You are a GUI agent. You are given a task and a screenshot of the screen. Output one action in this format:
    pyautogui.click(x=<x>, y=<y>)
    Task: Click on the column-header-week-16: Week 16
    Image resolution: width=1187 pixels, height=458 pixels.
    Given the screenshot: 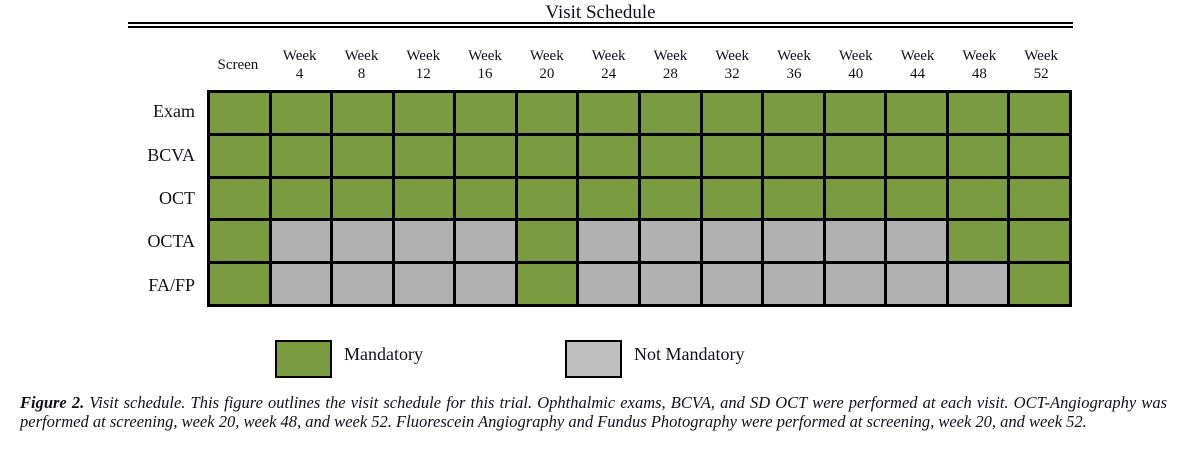 What is the action you would take?
    pyautogui.click(x=485, y=65)
    